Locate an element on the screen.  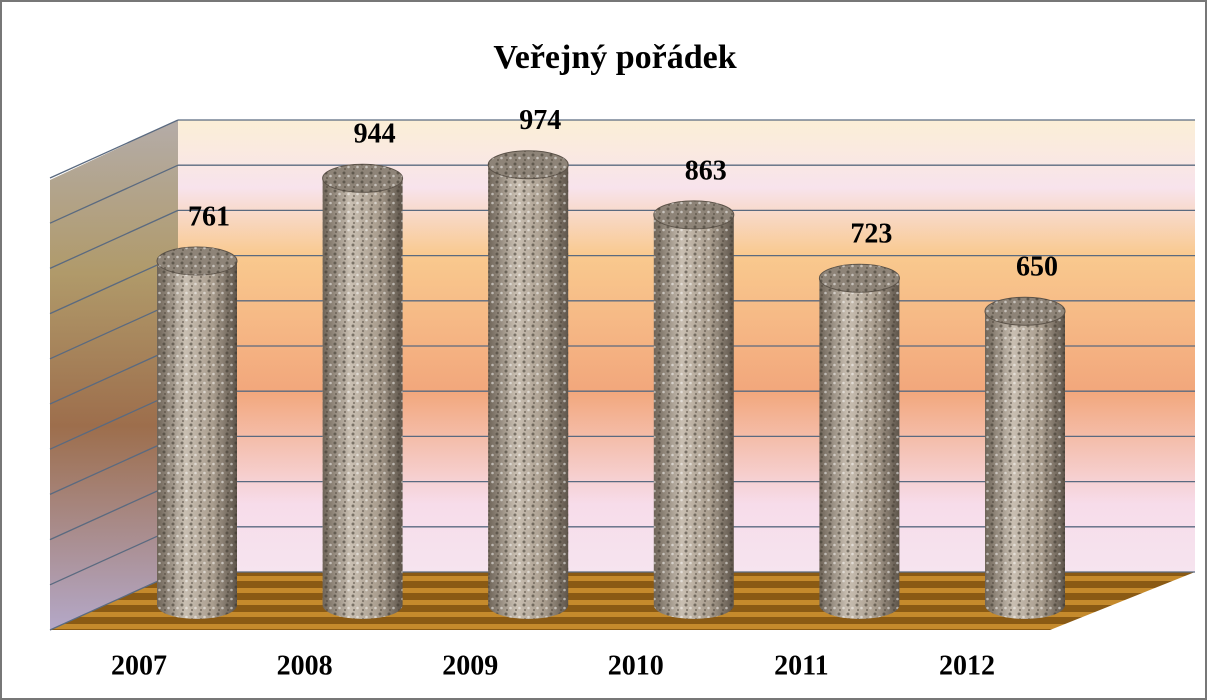
chart-title: Veřejný pořádek is located at coordinates (614, 57).